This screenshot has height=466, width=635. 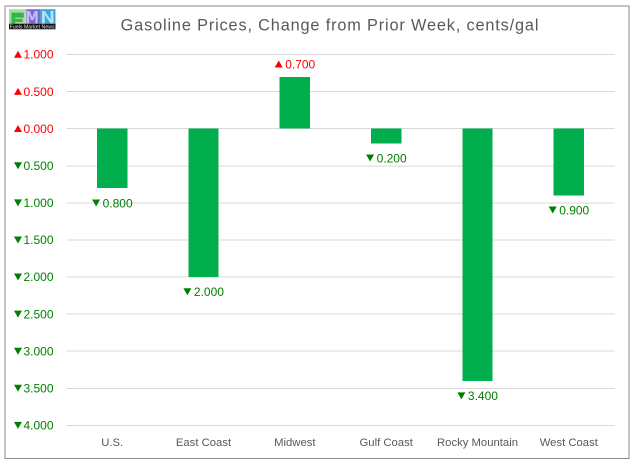 What do you see at coordinates (295, 443) in the screenshot?
I see `svg-text: Midwest` at bounding box center [295, 443].